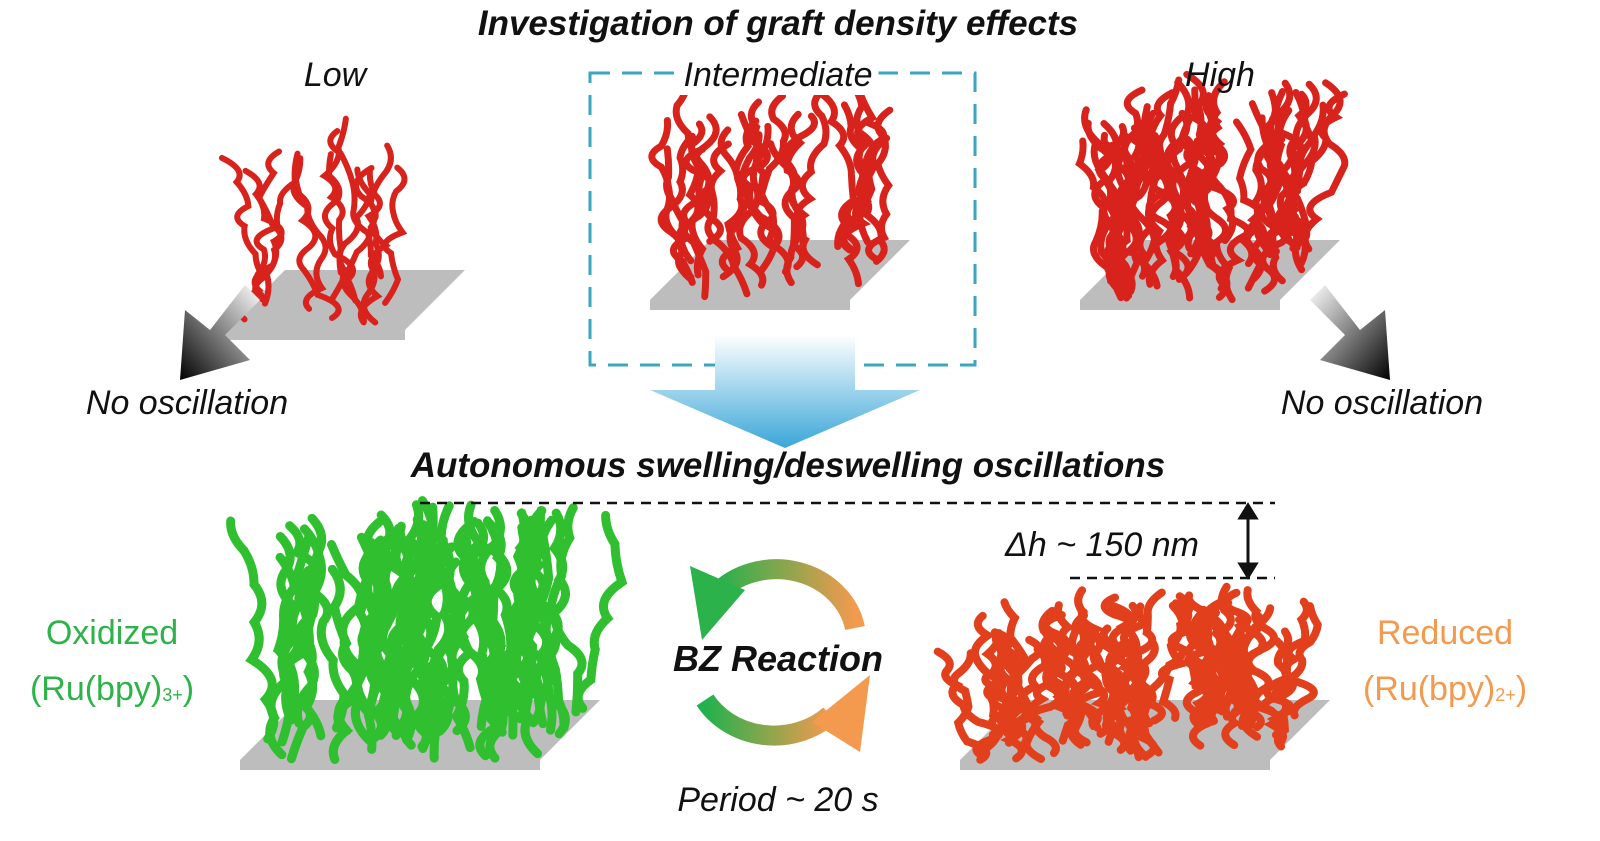 This screenshot has width=1600, height=841. I want to click on page-title: Investigation of graft density effects, so click(778, 23).